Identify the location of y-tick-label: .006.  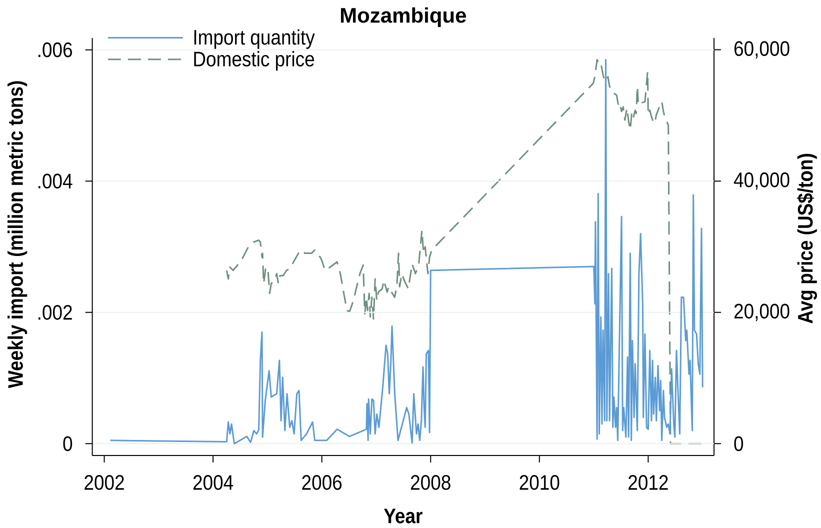
(55, 50).